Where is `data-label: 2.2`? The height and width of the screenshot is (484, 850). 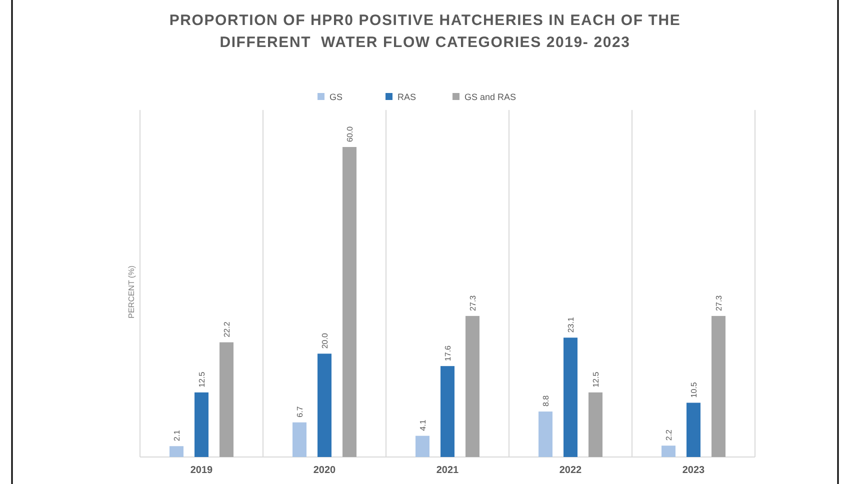
data-label: 2.2 is located at coordinates (669, 434).